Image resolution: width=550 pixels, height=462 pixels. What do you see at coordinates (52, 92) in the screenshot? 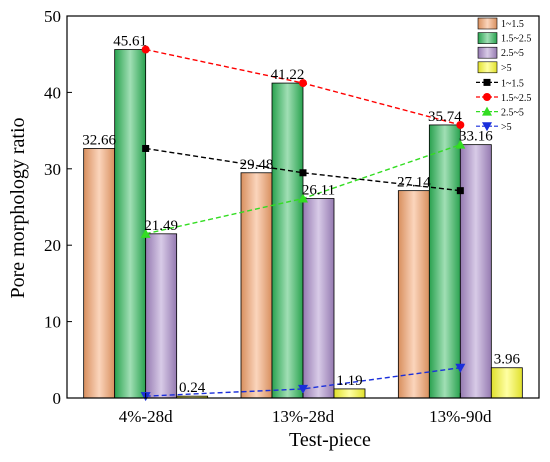
I see `y-tick-label: 40` at bounding box center [52, 92].